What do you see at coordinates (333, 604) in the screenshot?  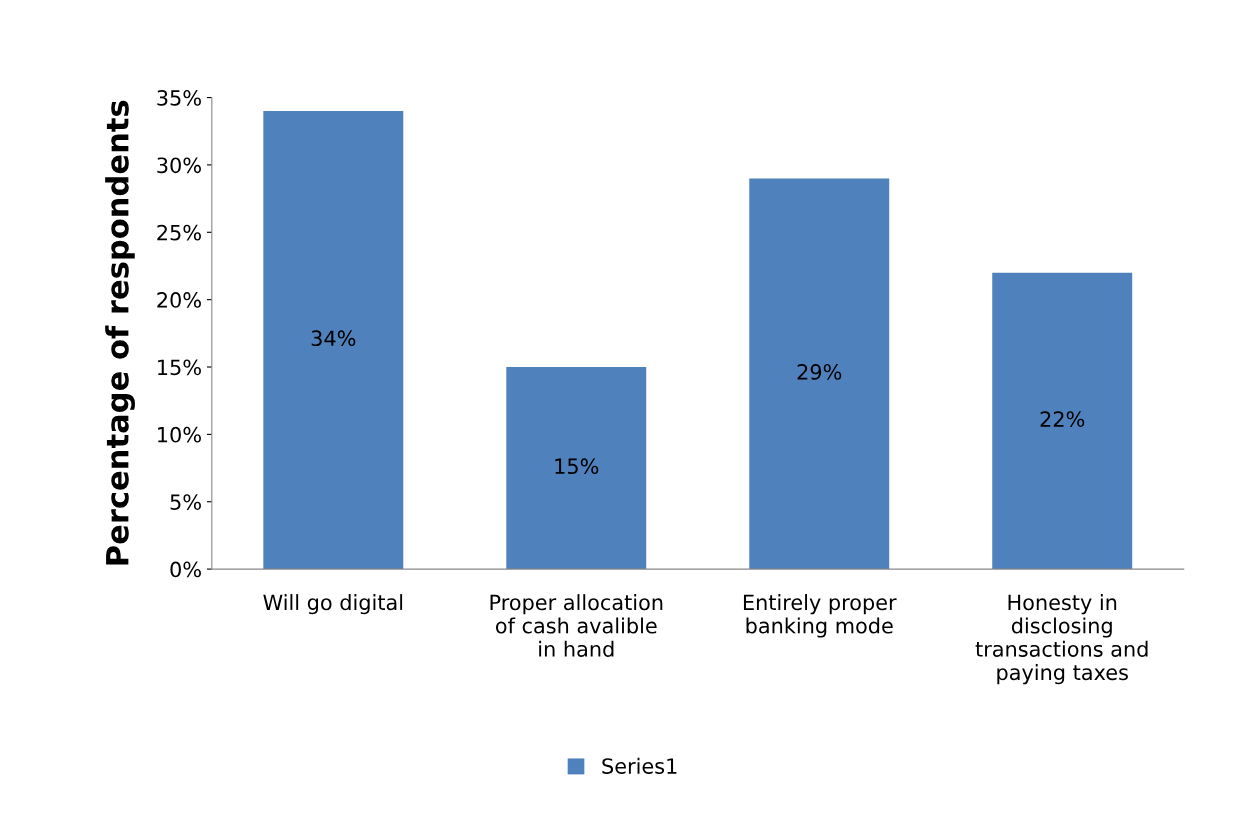 I see `x-tick-label: Will go digital` at bounding box center [333, 604].